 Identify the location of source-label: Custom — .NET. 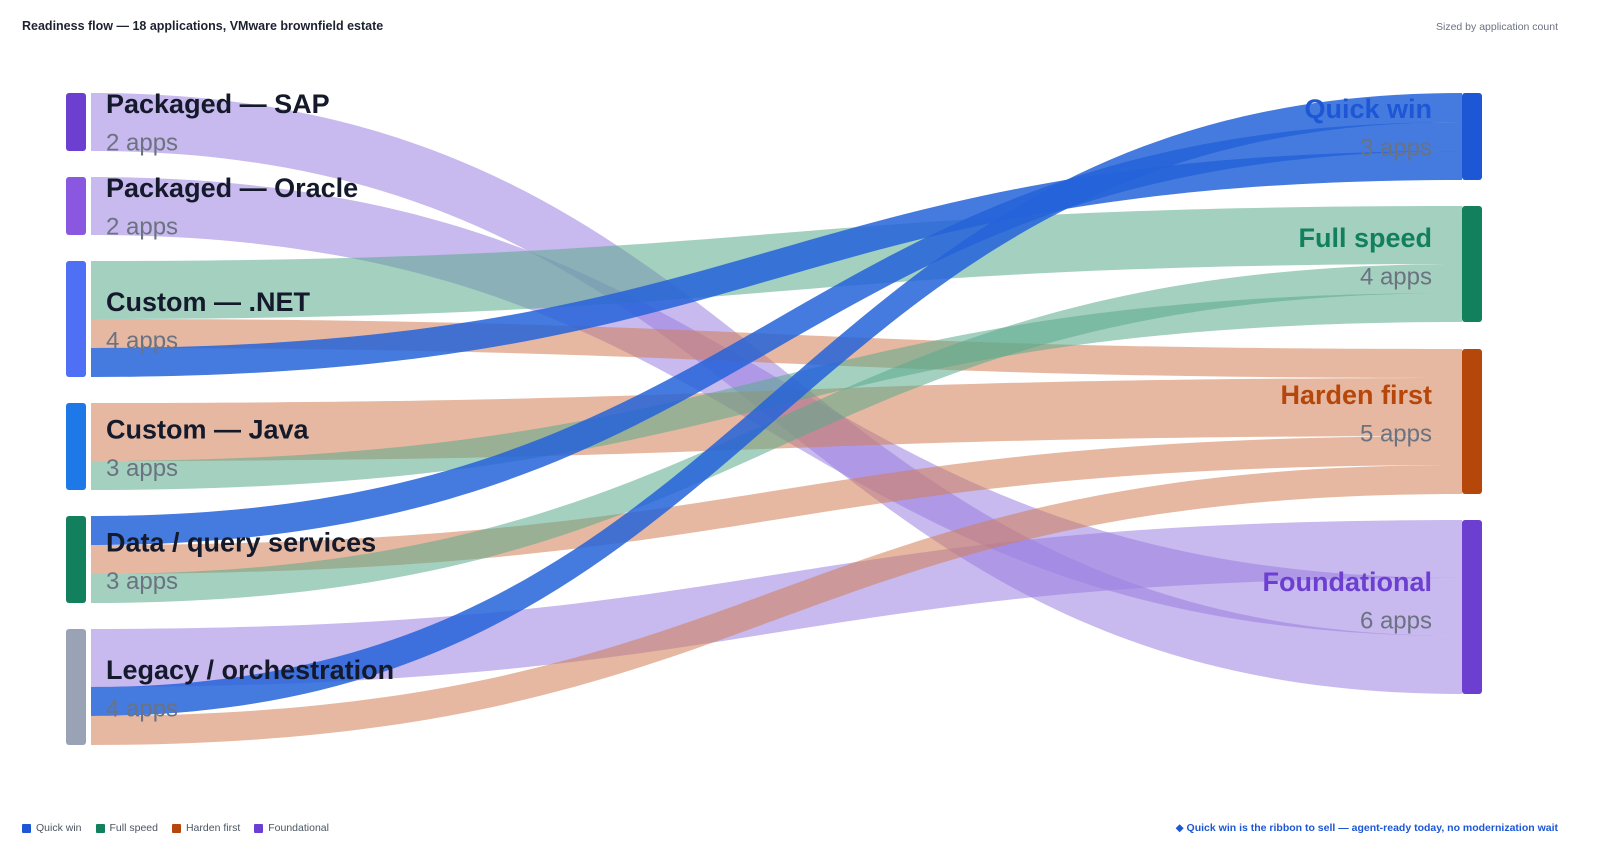
(208, 302).